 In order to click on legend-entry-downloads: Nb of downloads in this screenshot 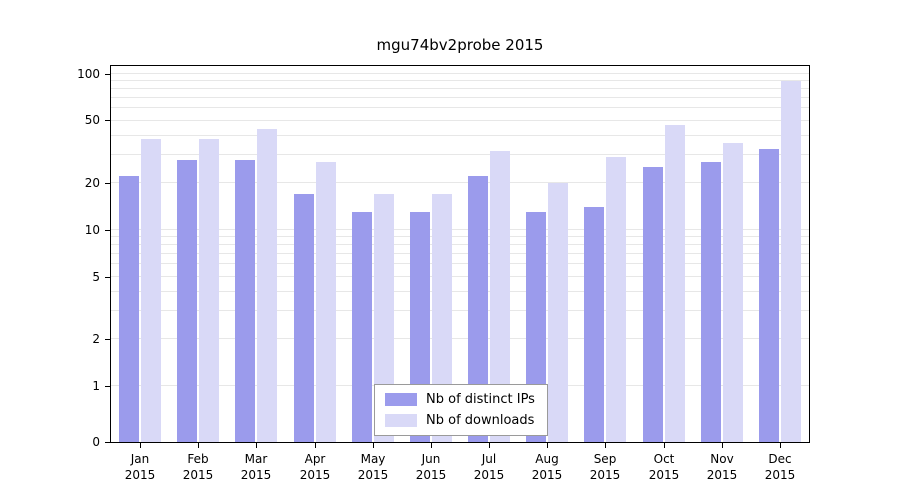, I will do `click(460, 420)`.